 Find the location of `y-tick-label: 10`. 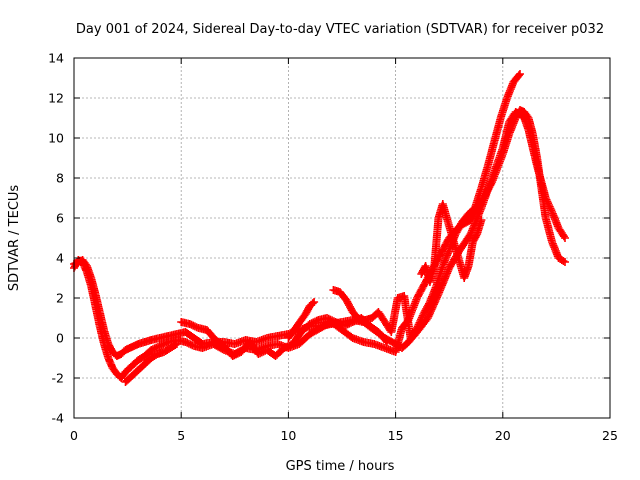

y-tick-label: 10 is located at coordinates (56, 138).